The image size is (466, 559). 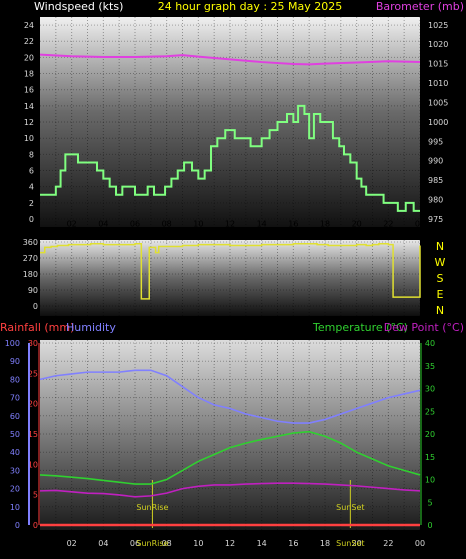 I want to click on rainfall-tick-label: 10, so click(x=33, y=464).